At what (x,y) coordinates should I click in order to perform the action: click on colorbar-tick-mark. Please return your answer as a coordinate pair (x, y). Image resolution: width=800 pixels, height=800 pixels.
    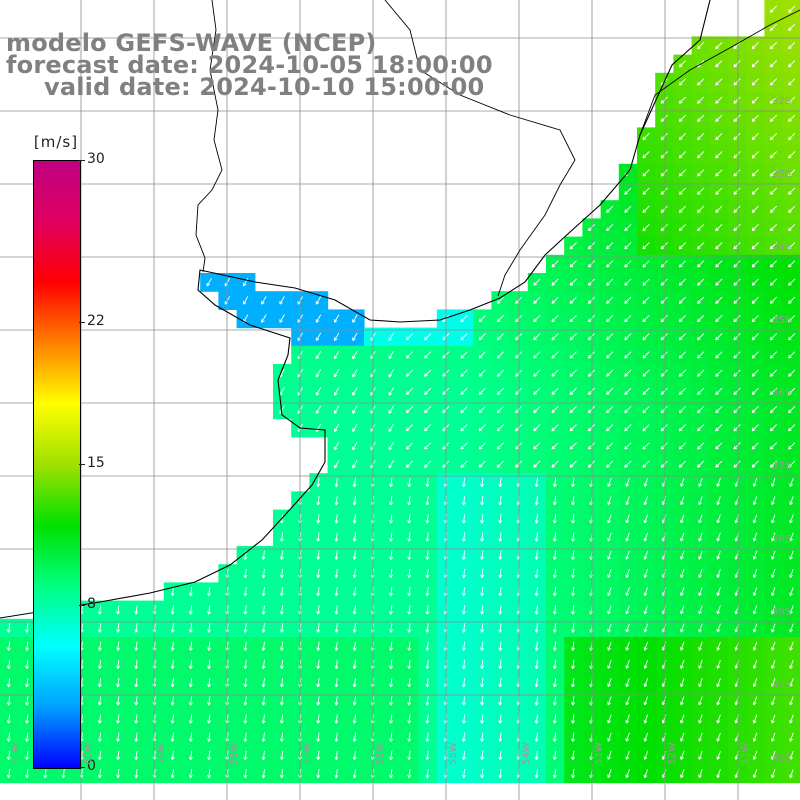
    Looking at the image, I should click on (82, 160).